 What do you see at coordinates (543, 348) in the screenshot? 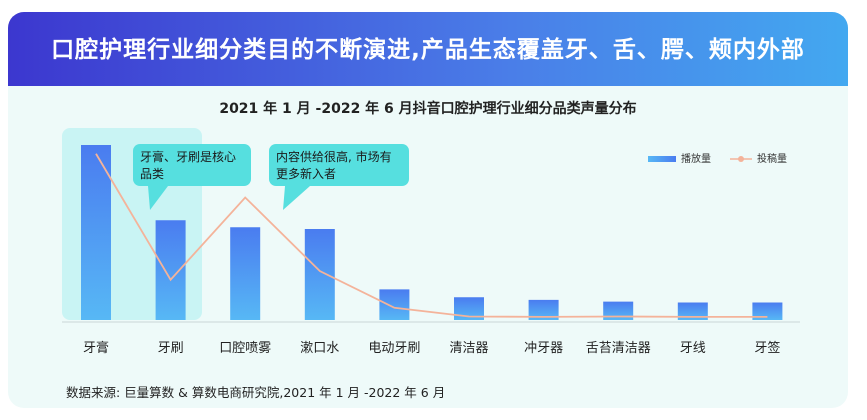
I see `x-tick-label: 冲牙器` at bounding box center [543, 348].